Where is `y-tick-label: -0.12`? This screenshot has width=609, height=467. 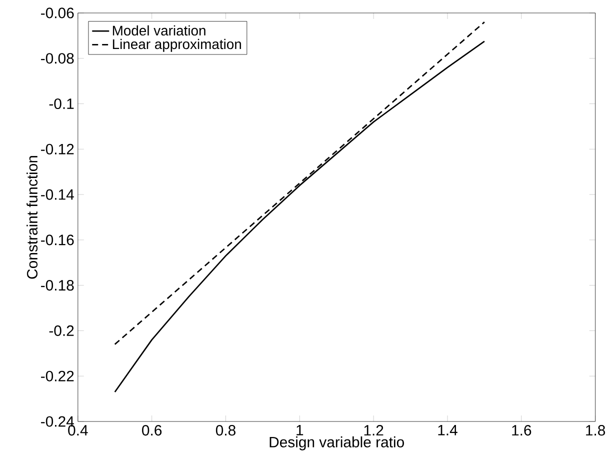 y-tick-label: -0.12 is located at coordinates (57, 149).